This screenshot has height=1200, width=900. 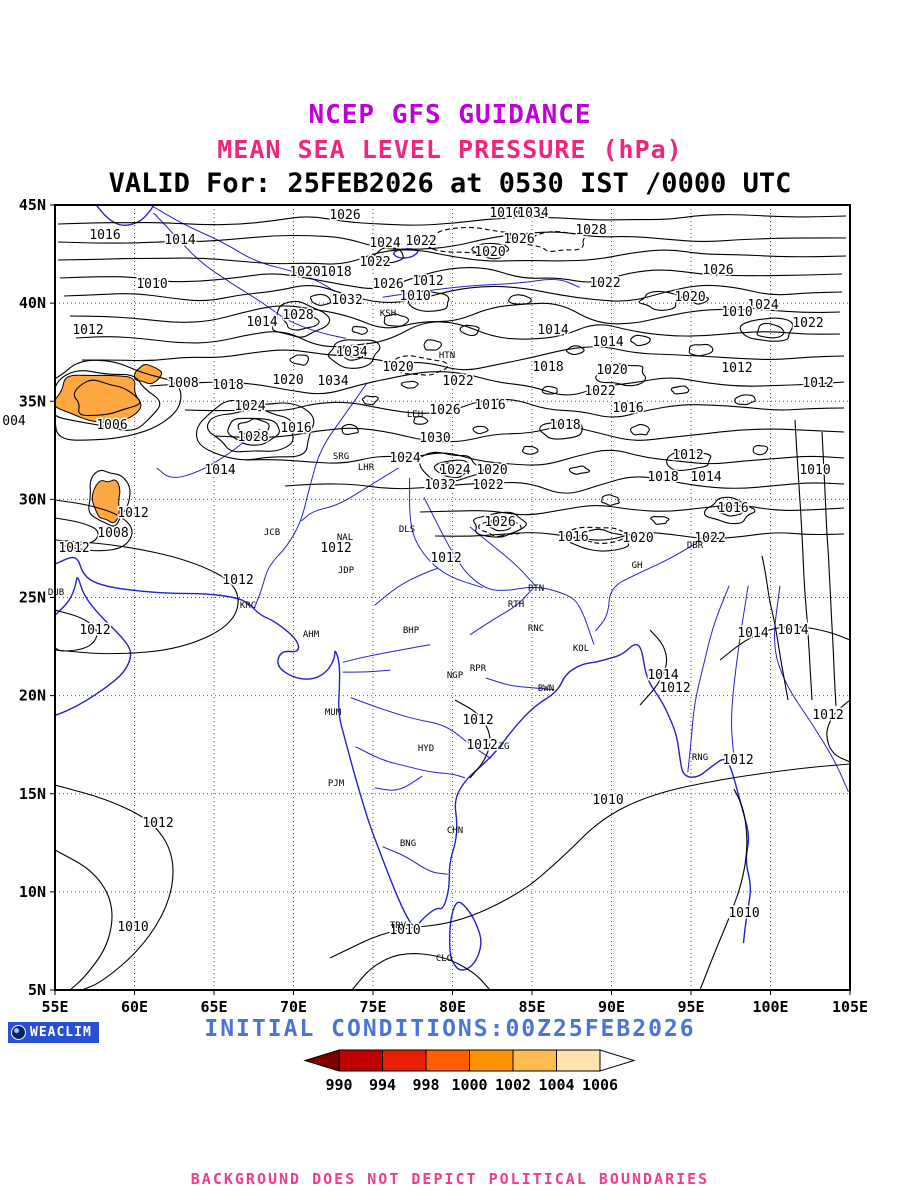 I want to click on svg-text: 20N, so click(x=32, y=696).